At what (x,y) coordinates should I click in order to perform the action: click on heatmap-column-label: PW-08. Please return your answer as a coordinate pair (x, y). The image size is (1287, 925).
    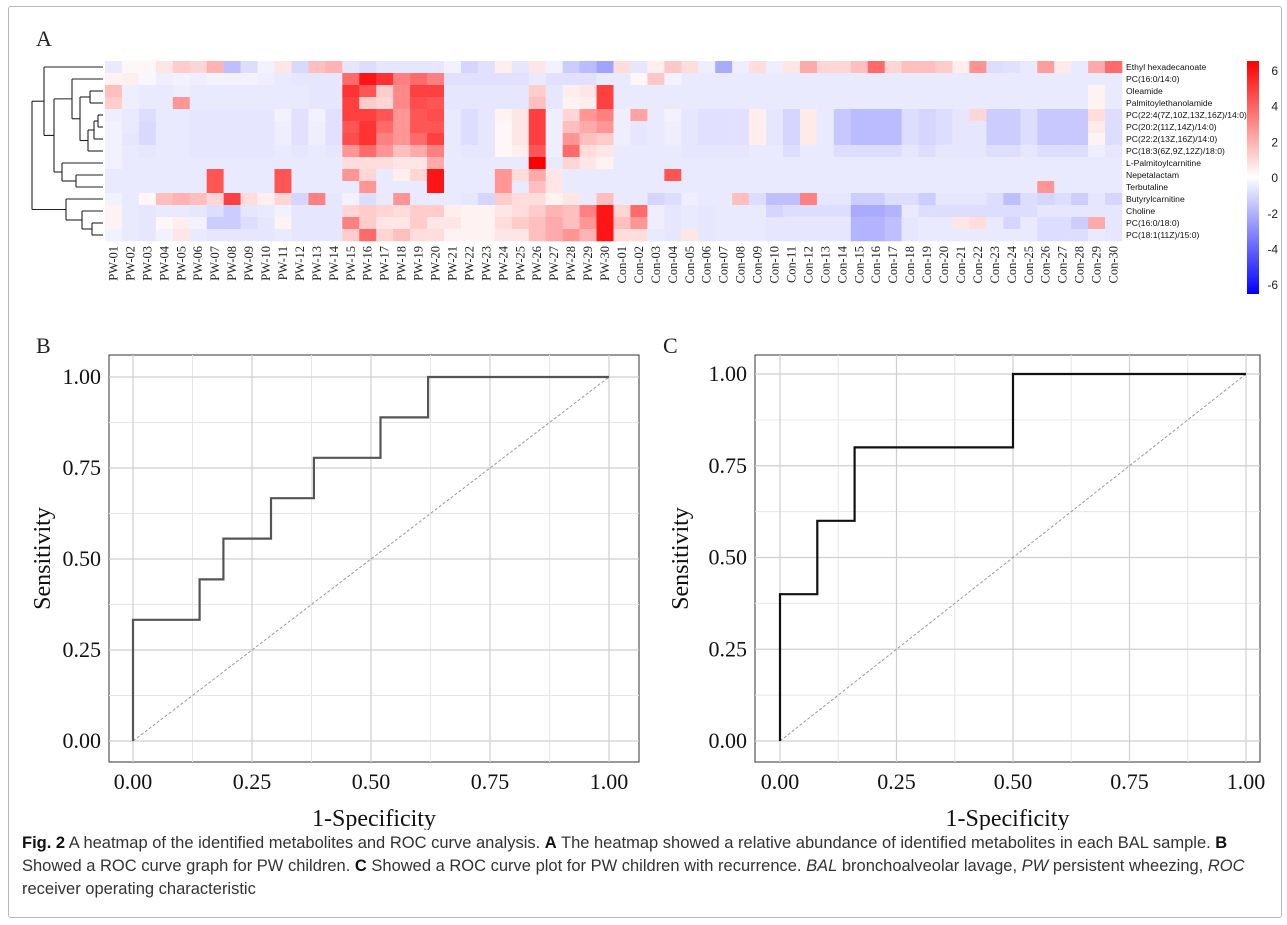
    Looking at the image, I should click on (232, 263).